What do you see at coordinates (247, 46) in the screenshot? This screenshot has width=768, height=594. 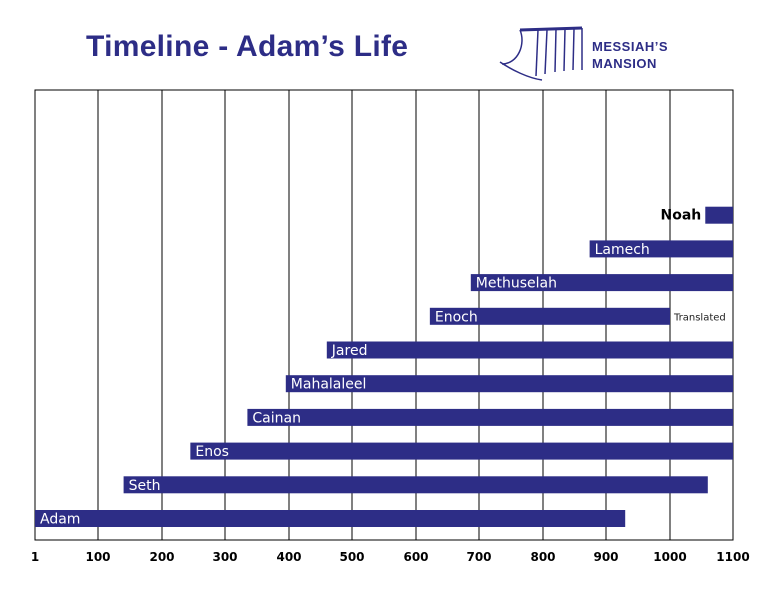 I see `page-title: Timeline - Adam’s Life` at bounding box center [247, 46].